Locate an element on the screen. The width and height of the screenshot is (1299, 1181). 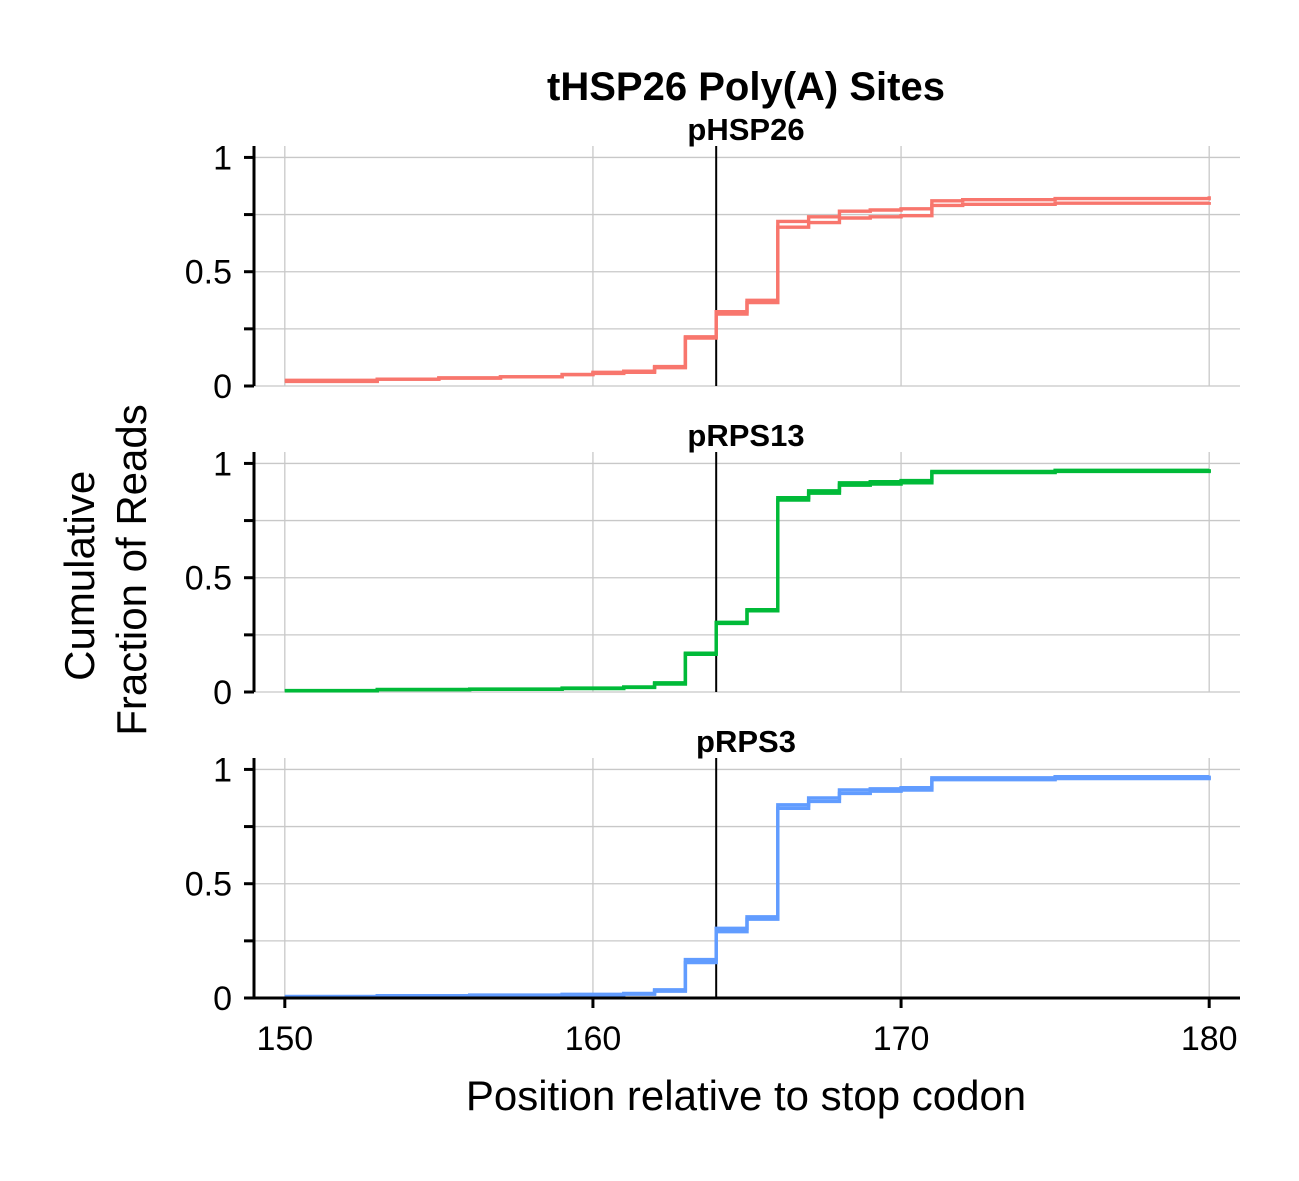
x-tick-label: 160 is located at coordinates (593, 1039).